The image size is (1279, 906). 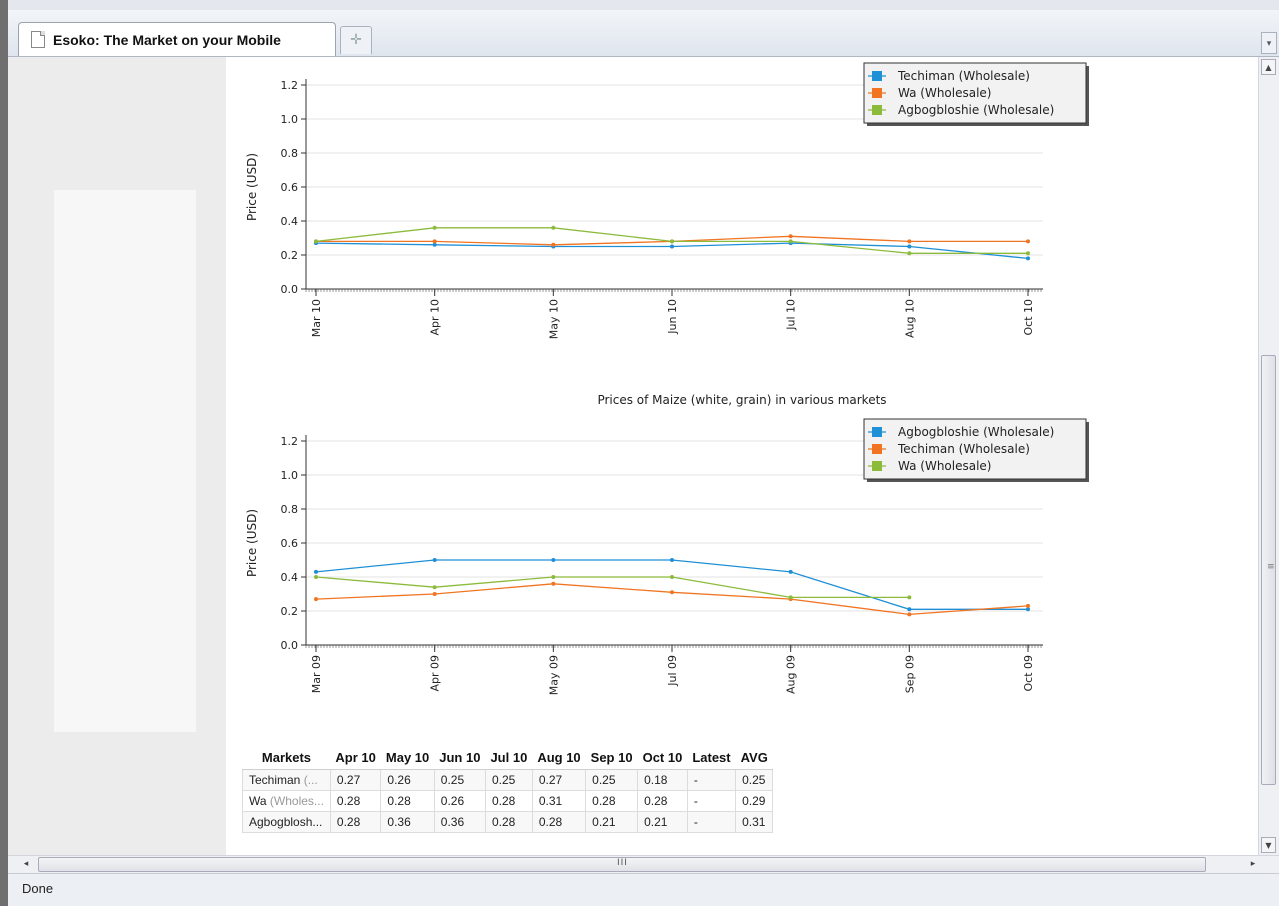 What do you see at coordinates (258, 801) in the screenshot?
I see `market-name: Wa` at bounding box center [258, 801].